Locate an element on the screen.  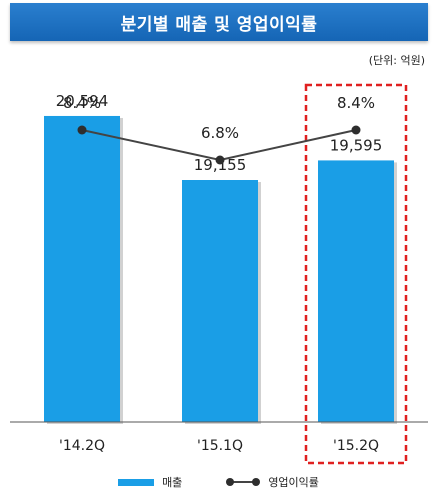
unit-label: (단위: 억원) is located at coordinates (396, 60).